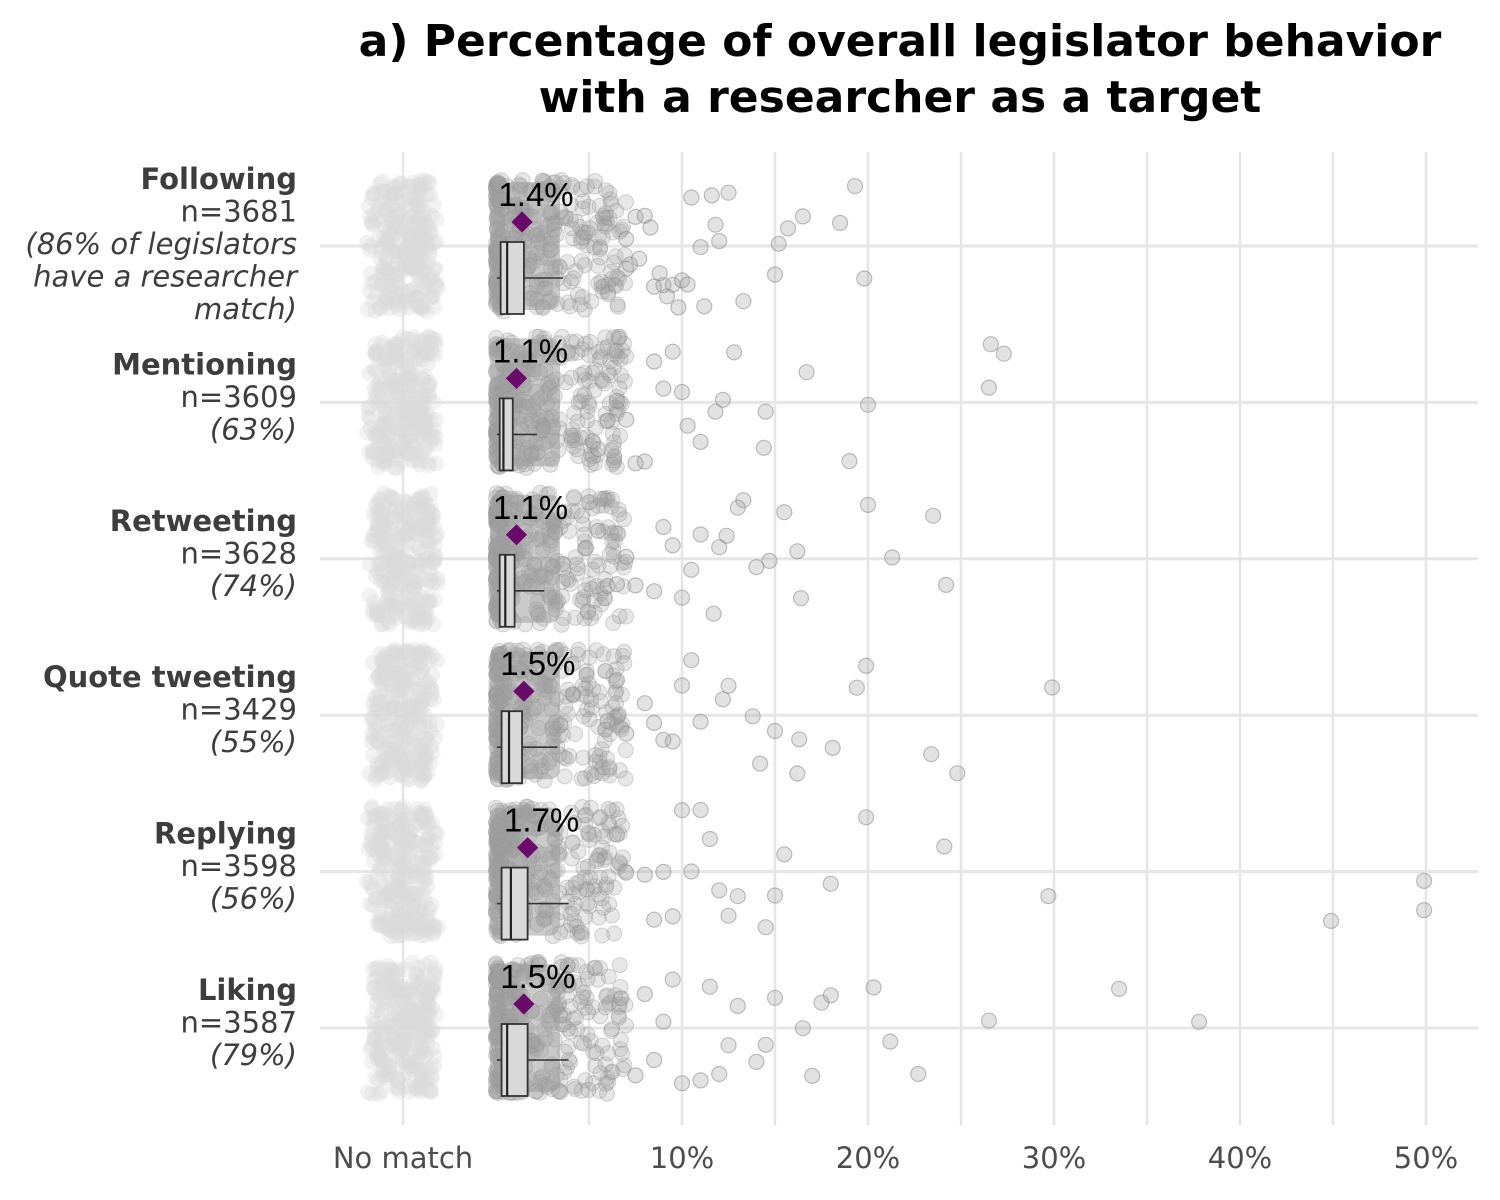  What do you see at coordinates (541, 820) in the screenshot?
I see `mean-label: 1.7%` at bounding box center [541, 820].